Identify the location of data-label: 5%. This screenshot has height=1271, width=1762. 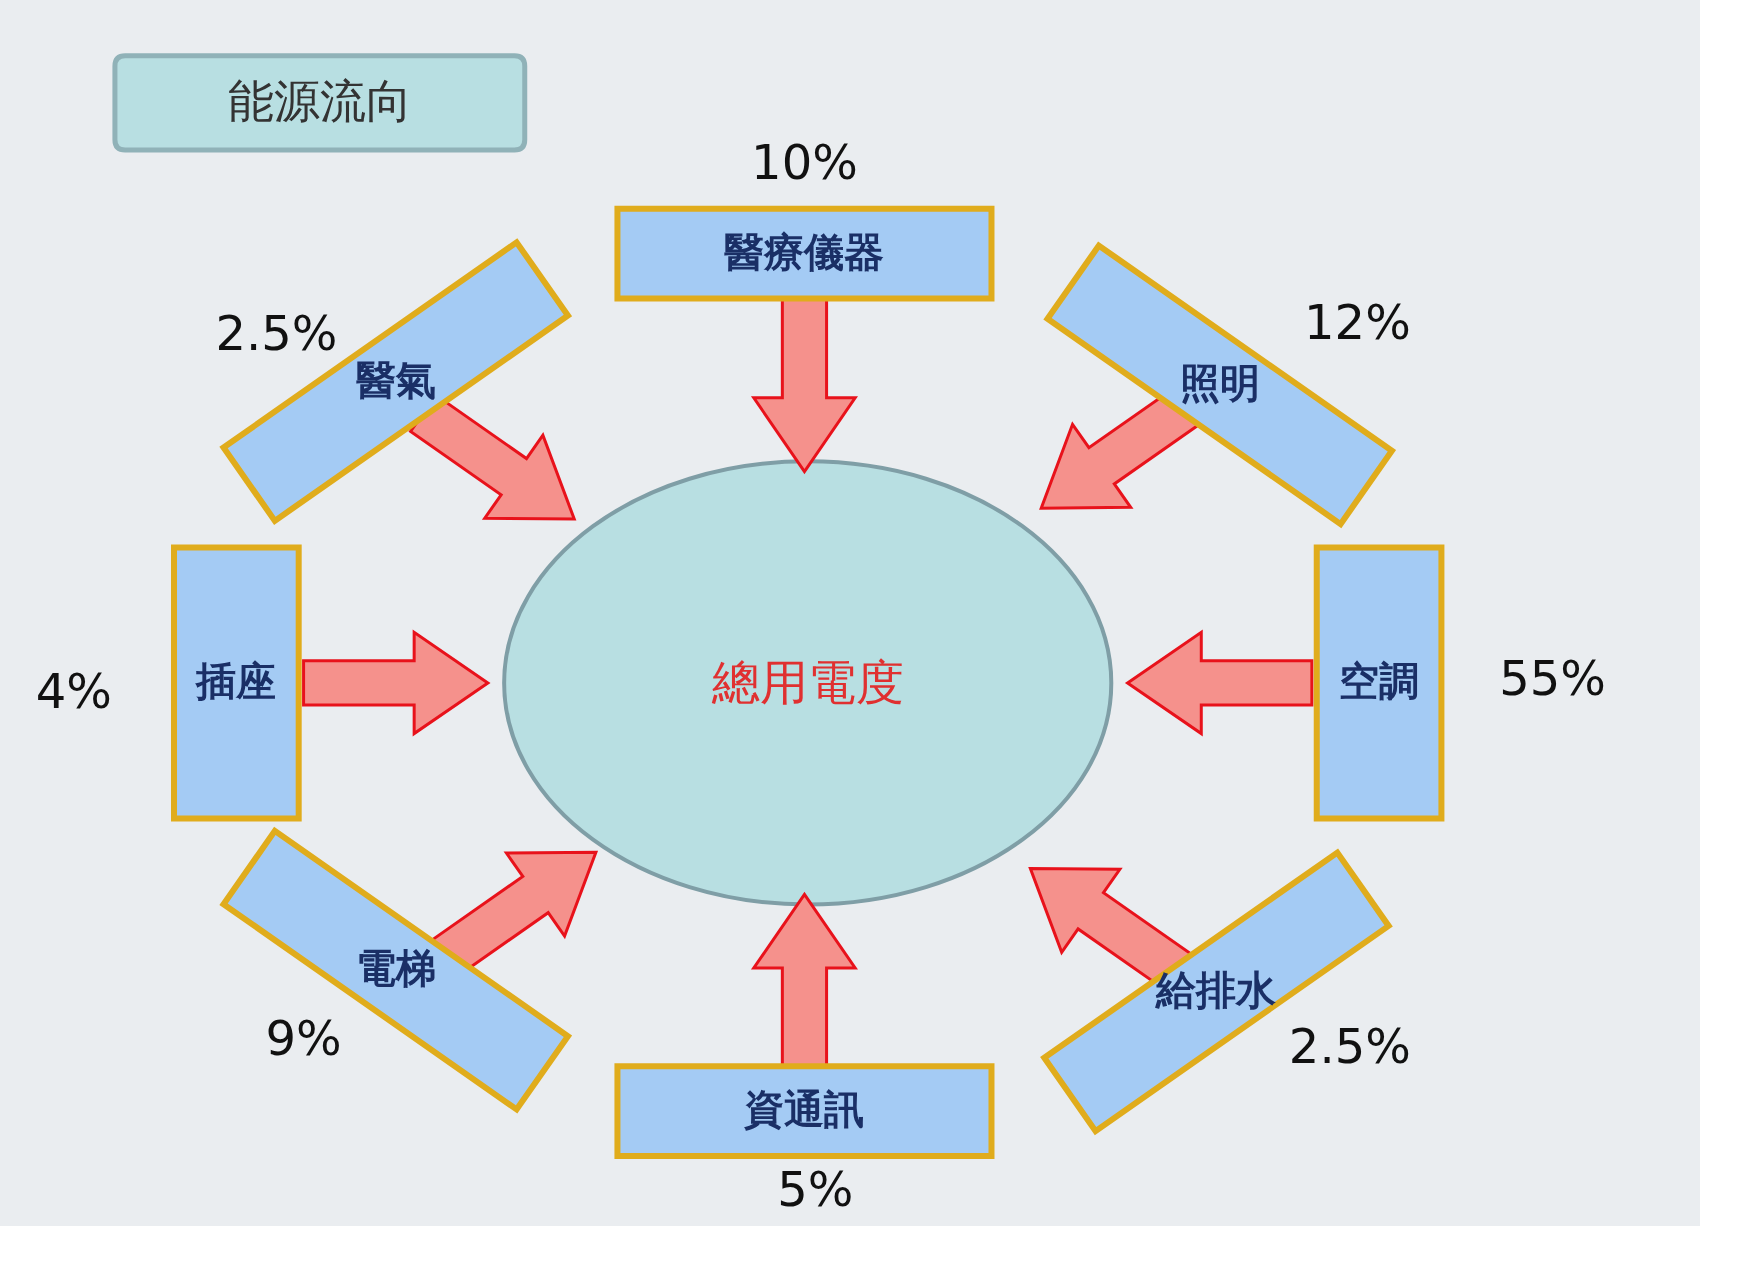
(815, 1189).